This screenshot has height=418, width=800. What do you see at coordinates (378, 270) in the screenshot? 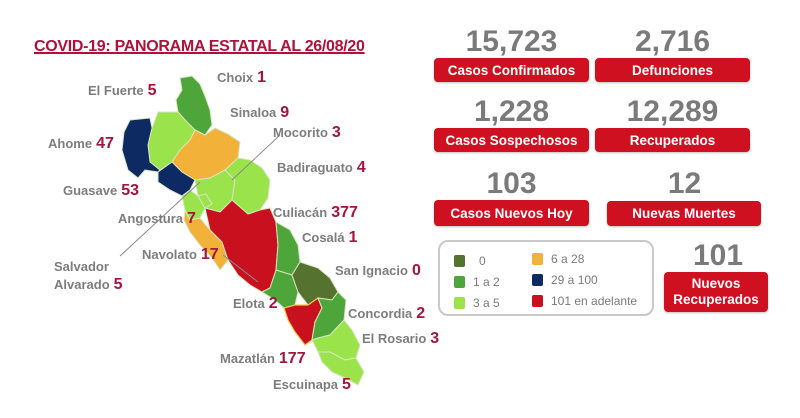
I see `label-san-ignacio: San Ignacio 0` at bounding box center [378, 270].